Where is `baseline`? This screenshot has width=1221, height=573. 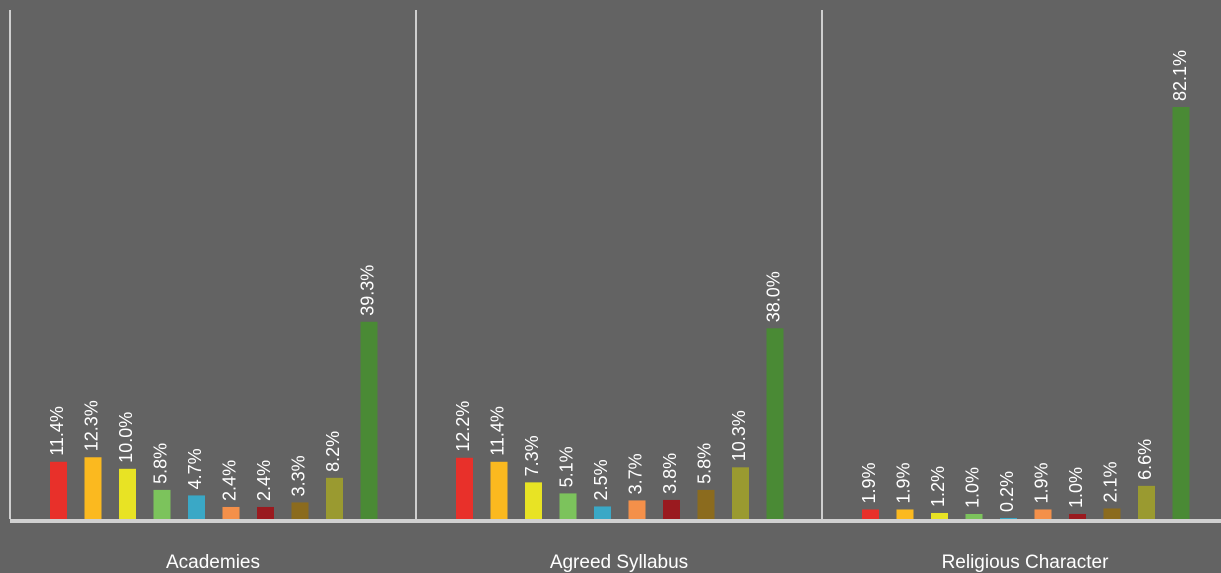 baseline is located at coordinates (615, 521).